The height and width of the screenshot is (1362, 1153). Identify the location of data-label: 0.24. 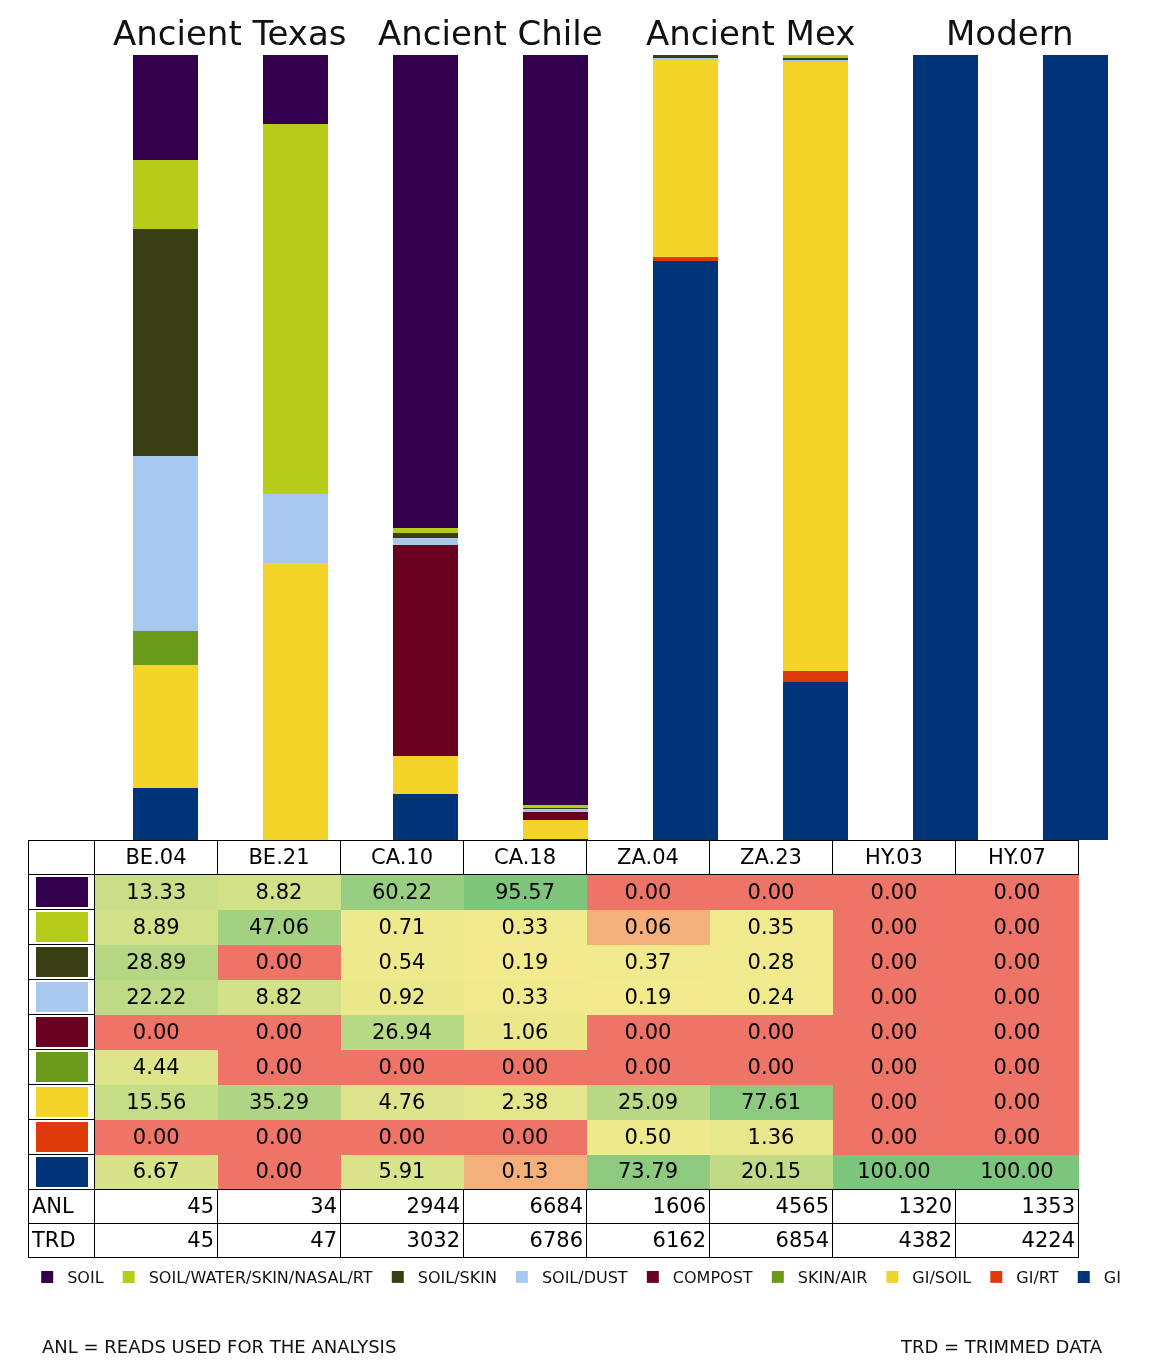
(771, 997).